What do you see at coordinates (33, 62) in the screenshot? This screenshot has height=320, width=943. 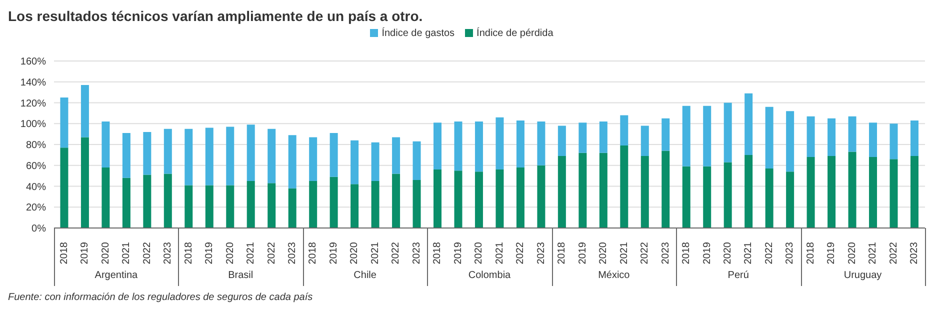 I see `y-tick-label: 160%` at bounding box center [33, 62].